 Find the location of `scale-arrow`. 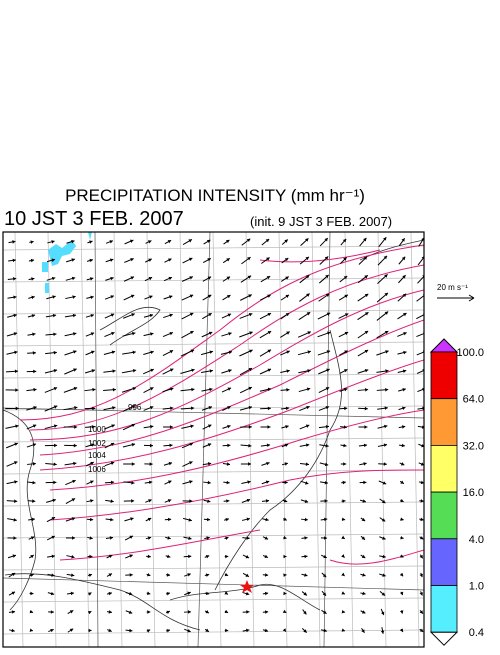

scale-arrow is located at coordinates (455, 298).